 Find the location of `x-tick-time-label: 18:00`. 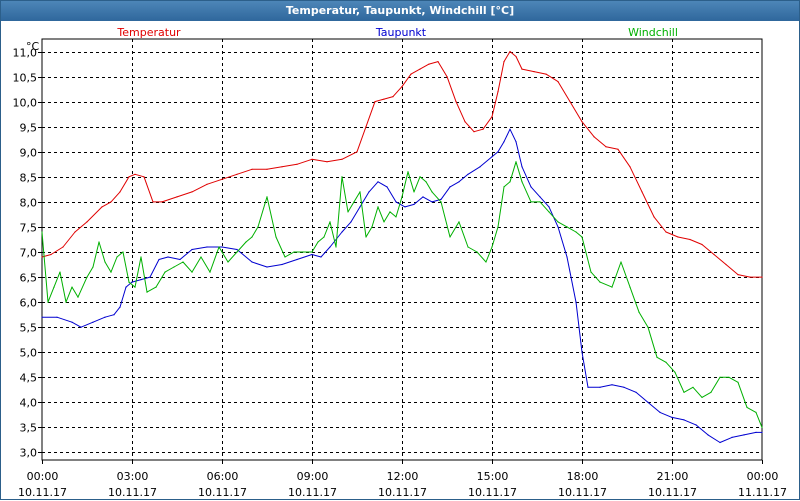

x-tick-time-label: 18:00 is located at coordinates (583, 476).